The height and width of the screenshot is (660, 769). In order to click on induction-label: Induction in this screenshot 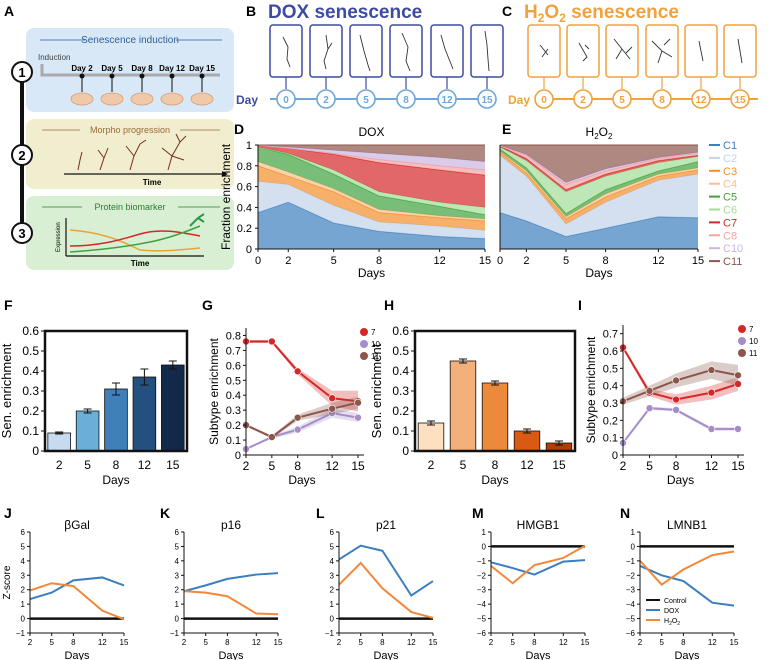, I will do `click(54, 57)`.